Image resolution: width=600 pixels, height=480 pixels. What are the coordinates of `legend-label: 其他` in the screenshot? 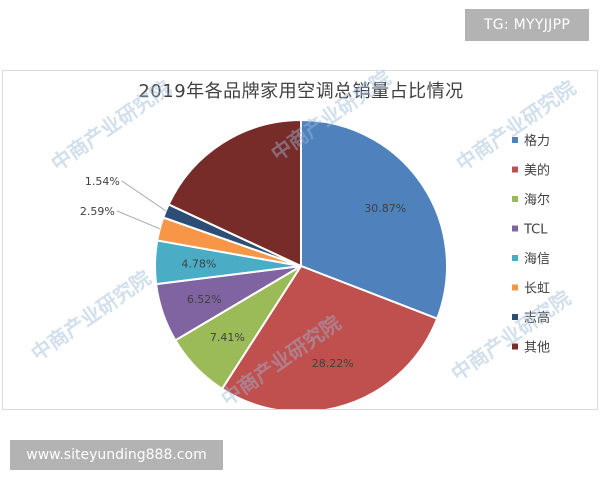 It's located at (537, 348).